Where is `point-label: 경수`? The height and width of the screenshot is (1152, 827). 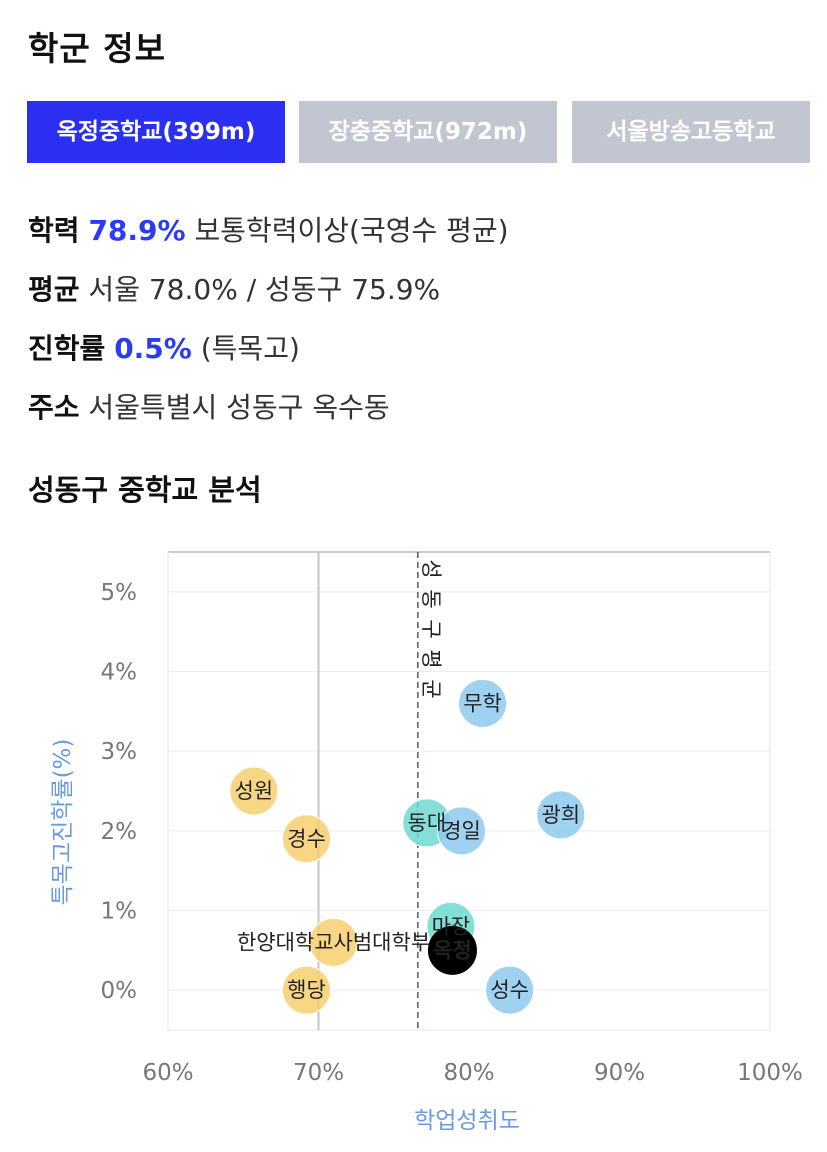 point-label: 경수 is located at coordinates (306, 839).